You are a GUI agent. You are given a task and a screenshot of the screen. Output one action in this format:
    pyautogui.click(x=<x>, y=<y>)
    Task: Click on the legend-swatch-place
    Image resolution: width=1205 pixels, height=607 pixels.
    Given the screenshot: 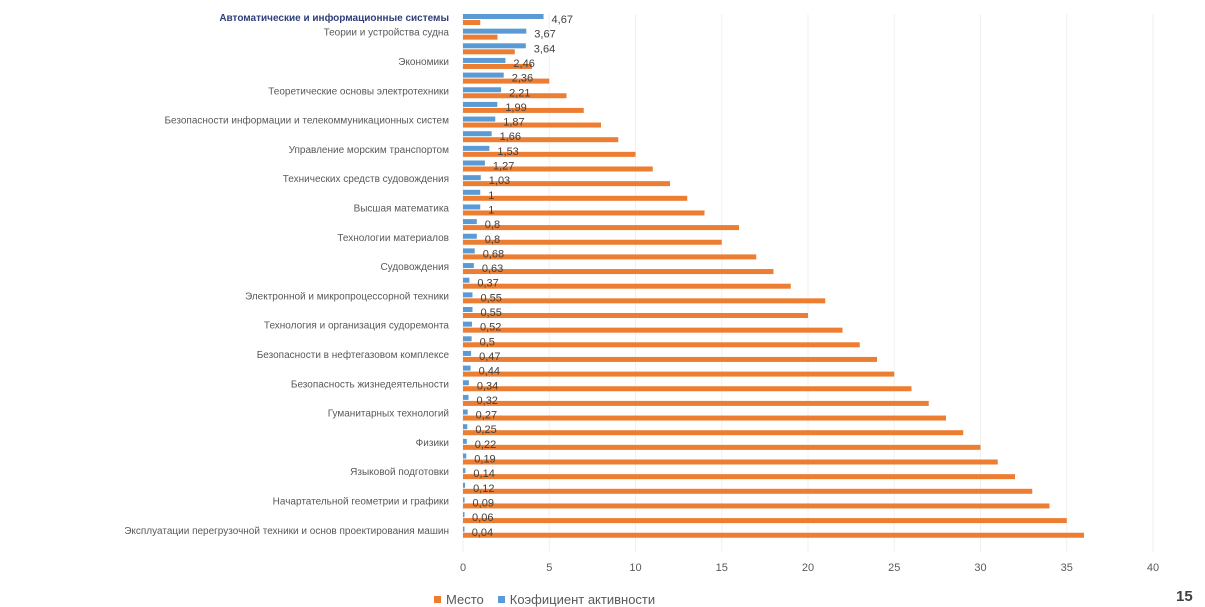 What is the action you would take?
    pyautogui.click(x=437, y=599)
    